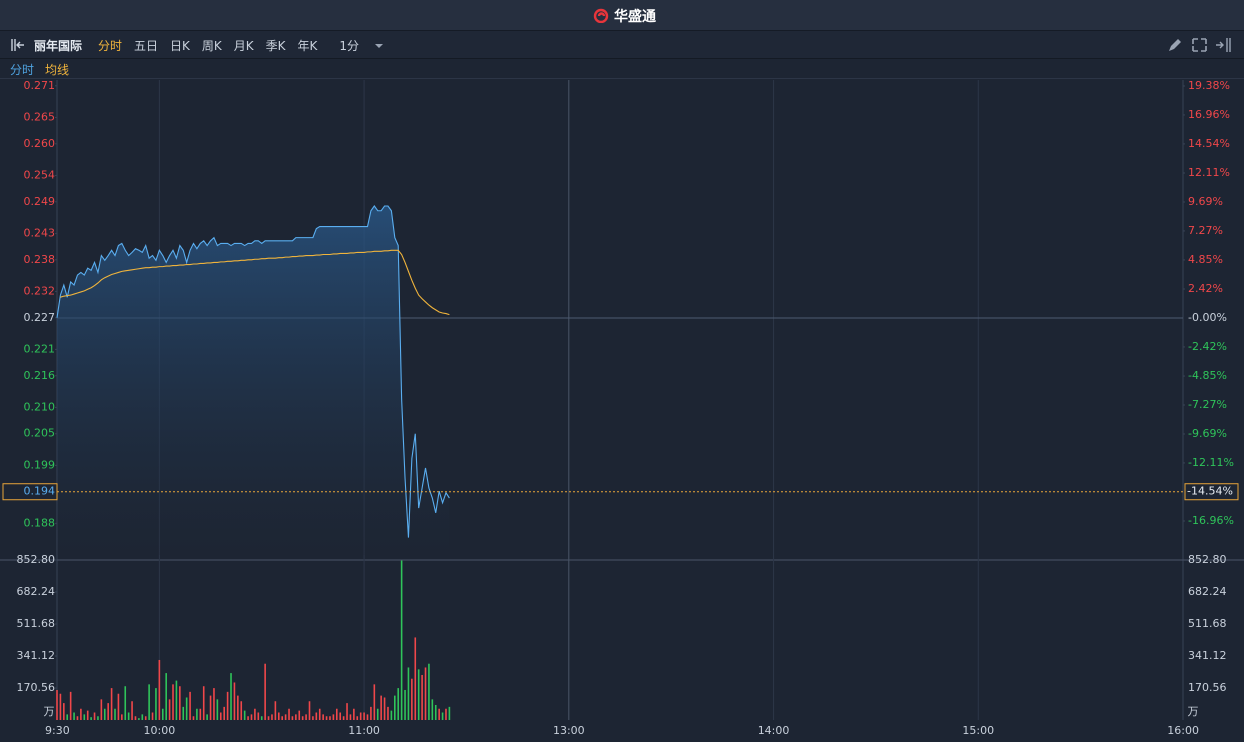 The image size is (1244, 742). I want to click on x-tick-label: 10:00, so click(160, 730).